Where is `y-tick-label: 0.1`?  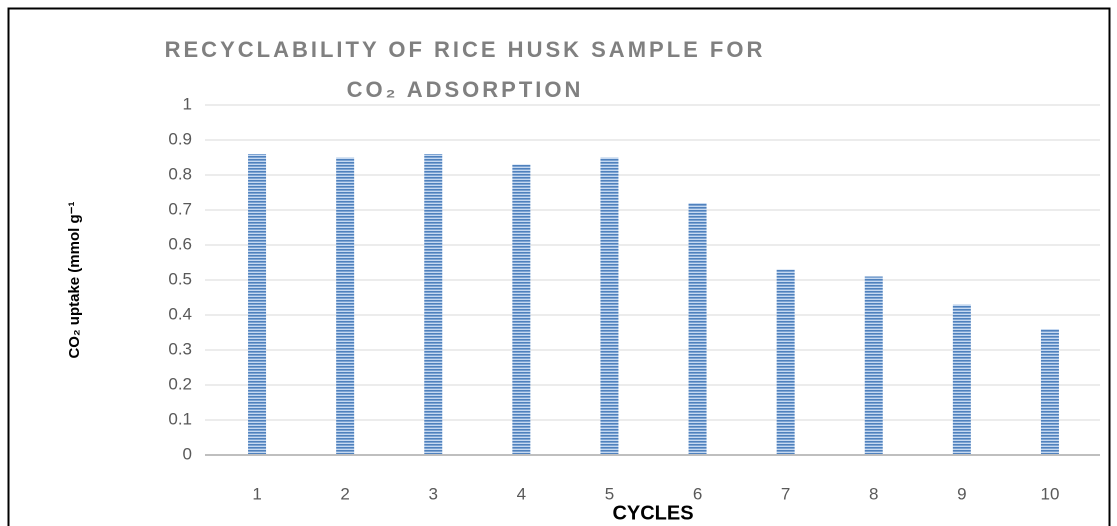
y-tick-label: 0.1 is located at coordinates (180, 418).